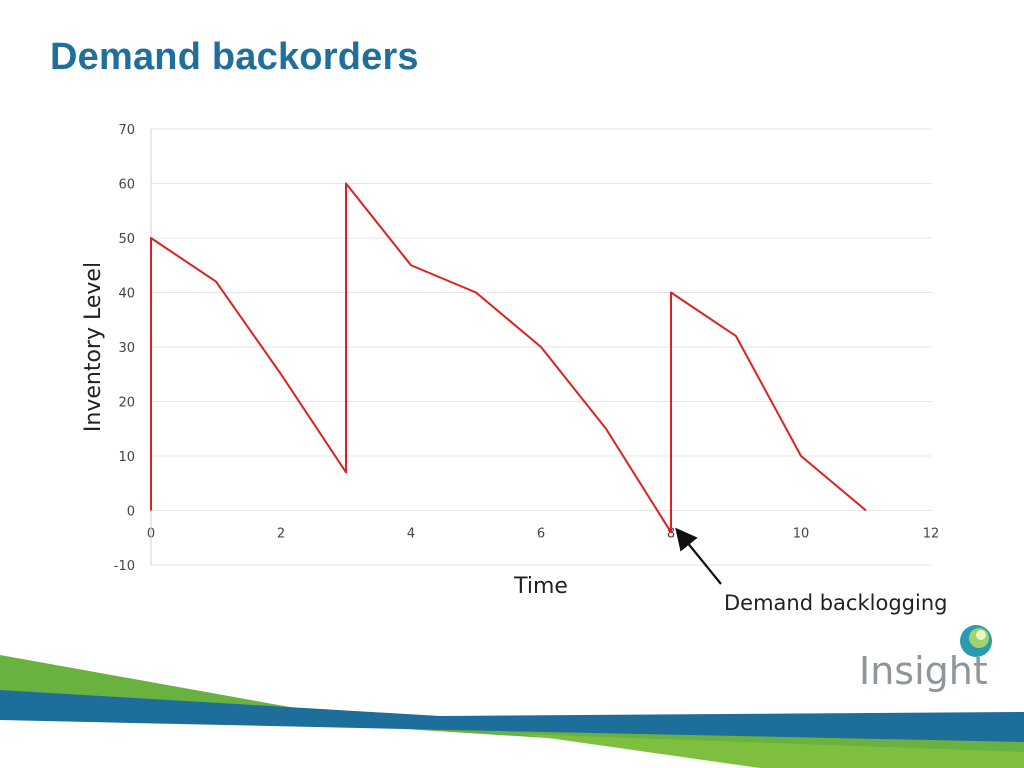 Image resolution: width=1024 pixels, height=768 pixels. What do you see at coordinates (126, 294) in the screenshot?
I see `y-tick-label: 40` at bounding box center [126, 294].